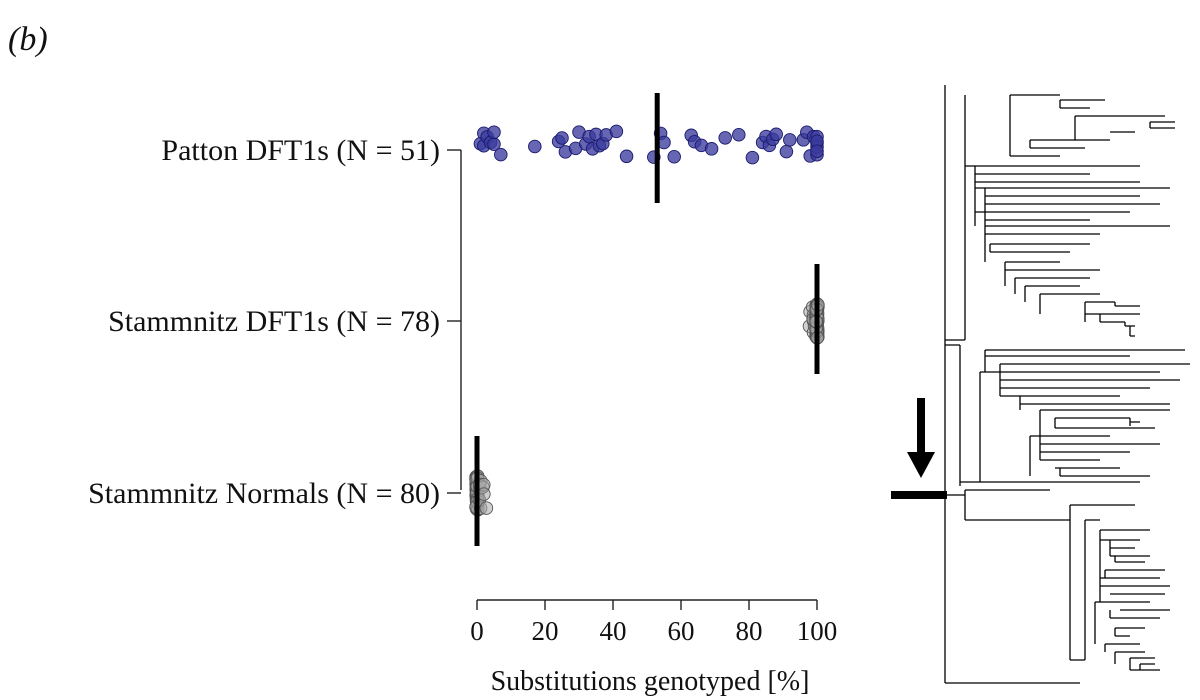  What do you see at coordinates (653, 631) in the screenshot?
I see `x-tick-labels: 0 20 40 60 80 100` at bounding box center [653, 631].